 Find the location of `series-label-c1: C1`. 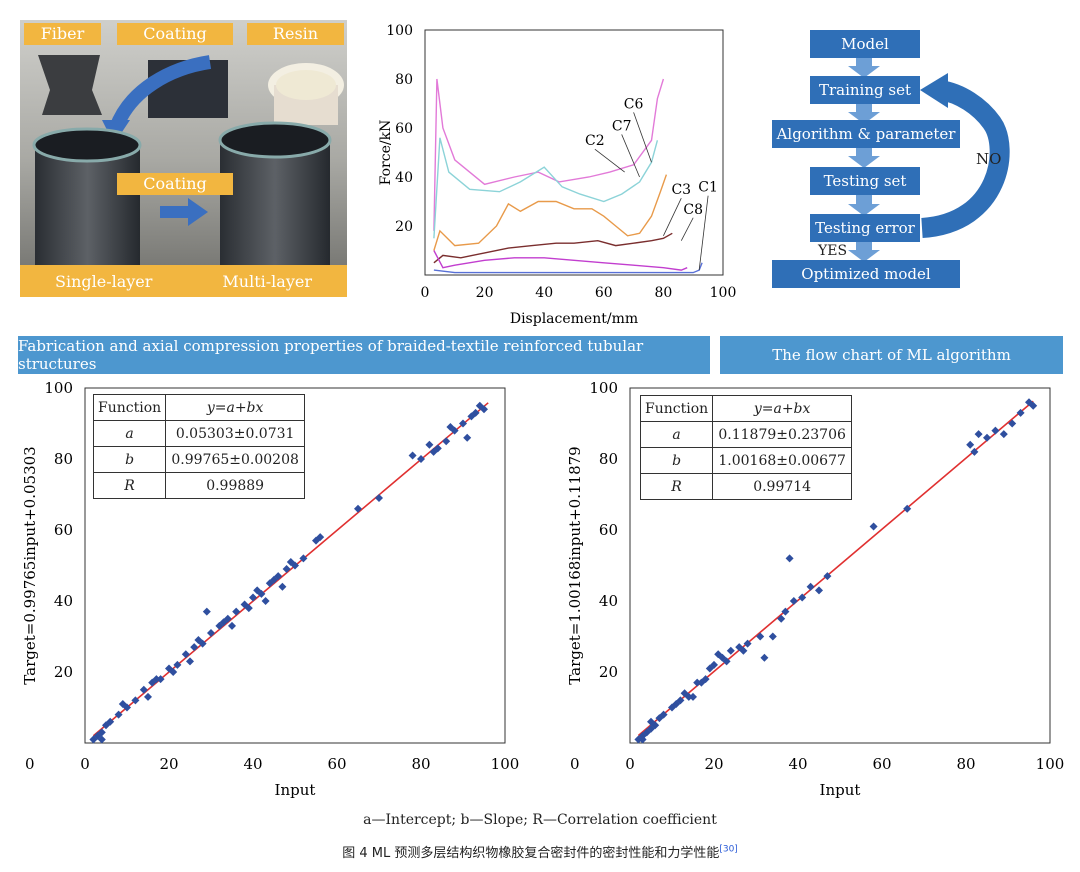

series-label-c1: C1 is located at coordinates (708, 188).